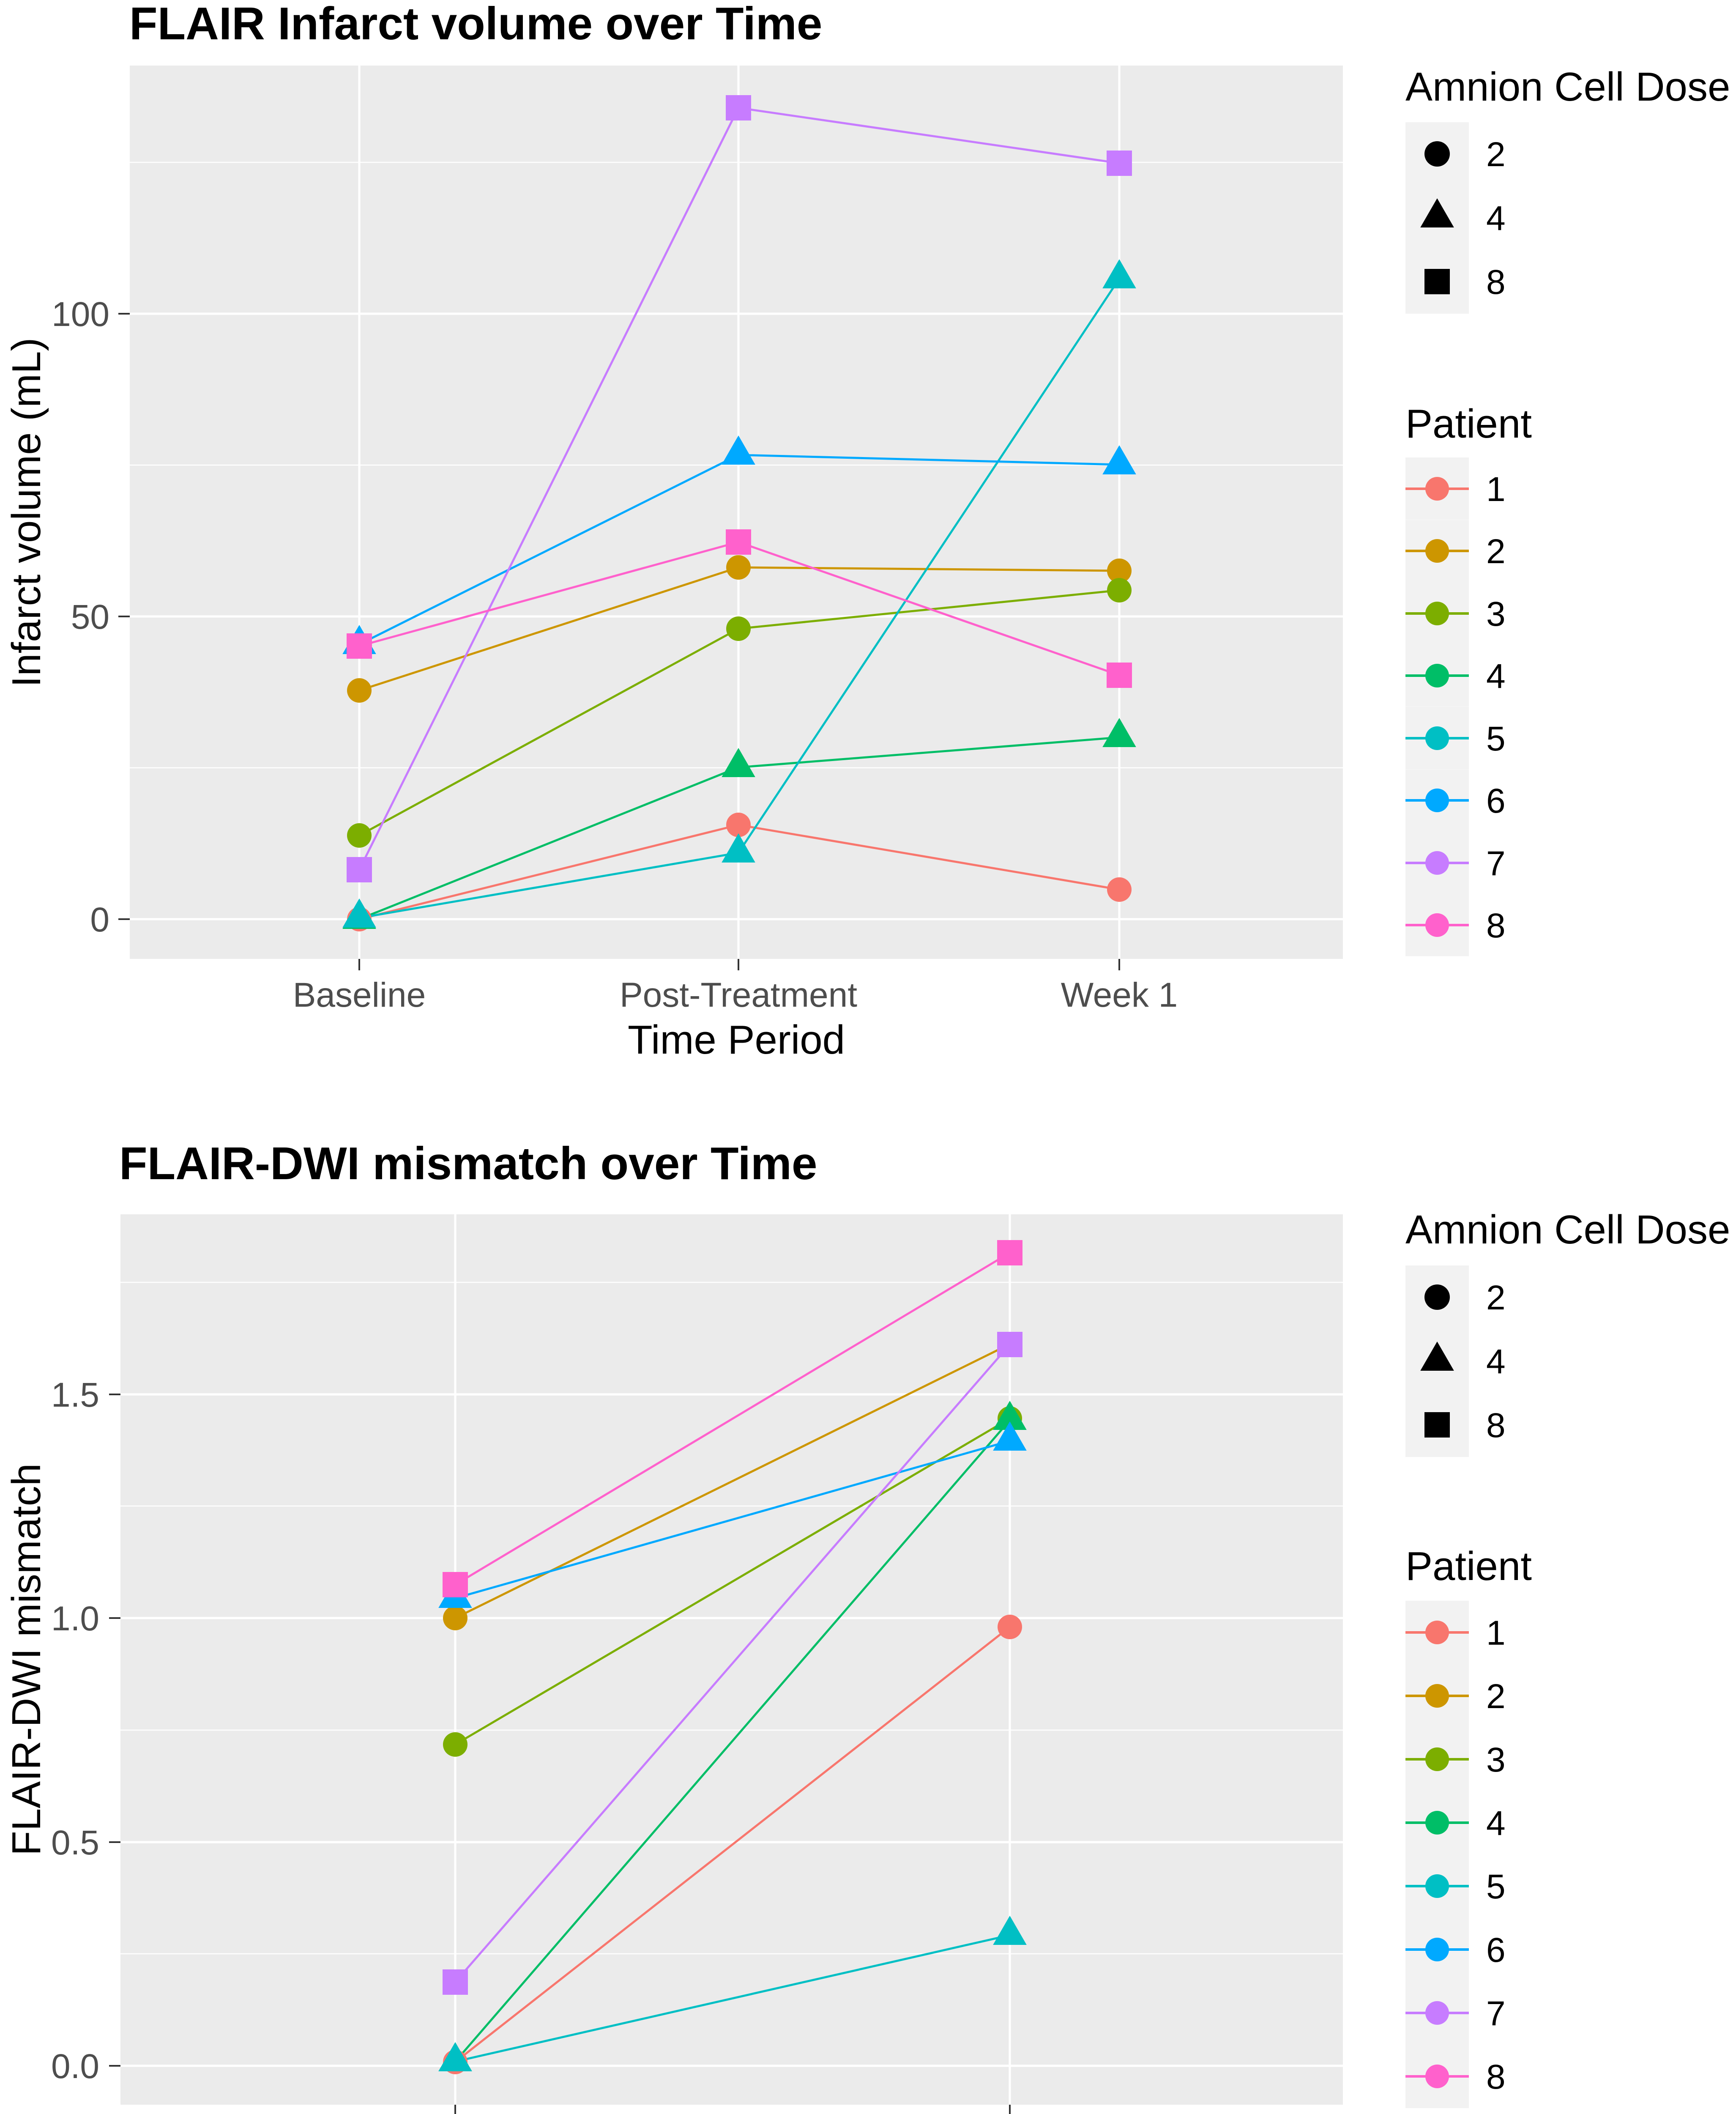 The height and width of the screenshot is (2114, 1736). Describe the element at coordinates (80, 314) in the screenshot. I see `svg-text: 100` at that location.